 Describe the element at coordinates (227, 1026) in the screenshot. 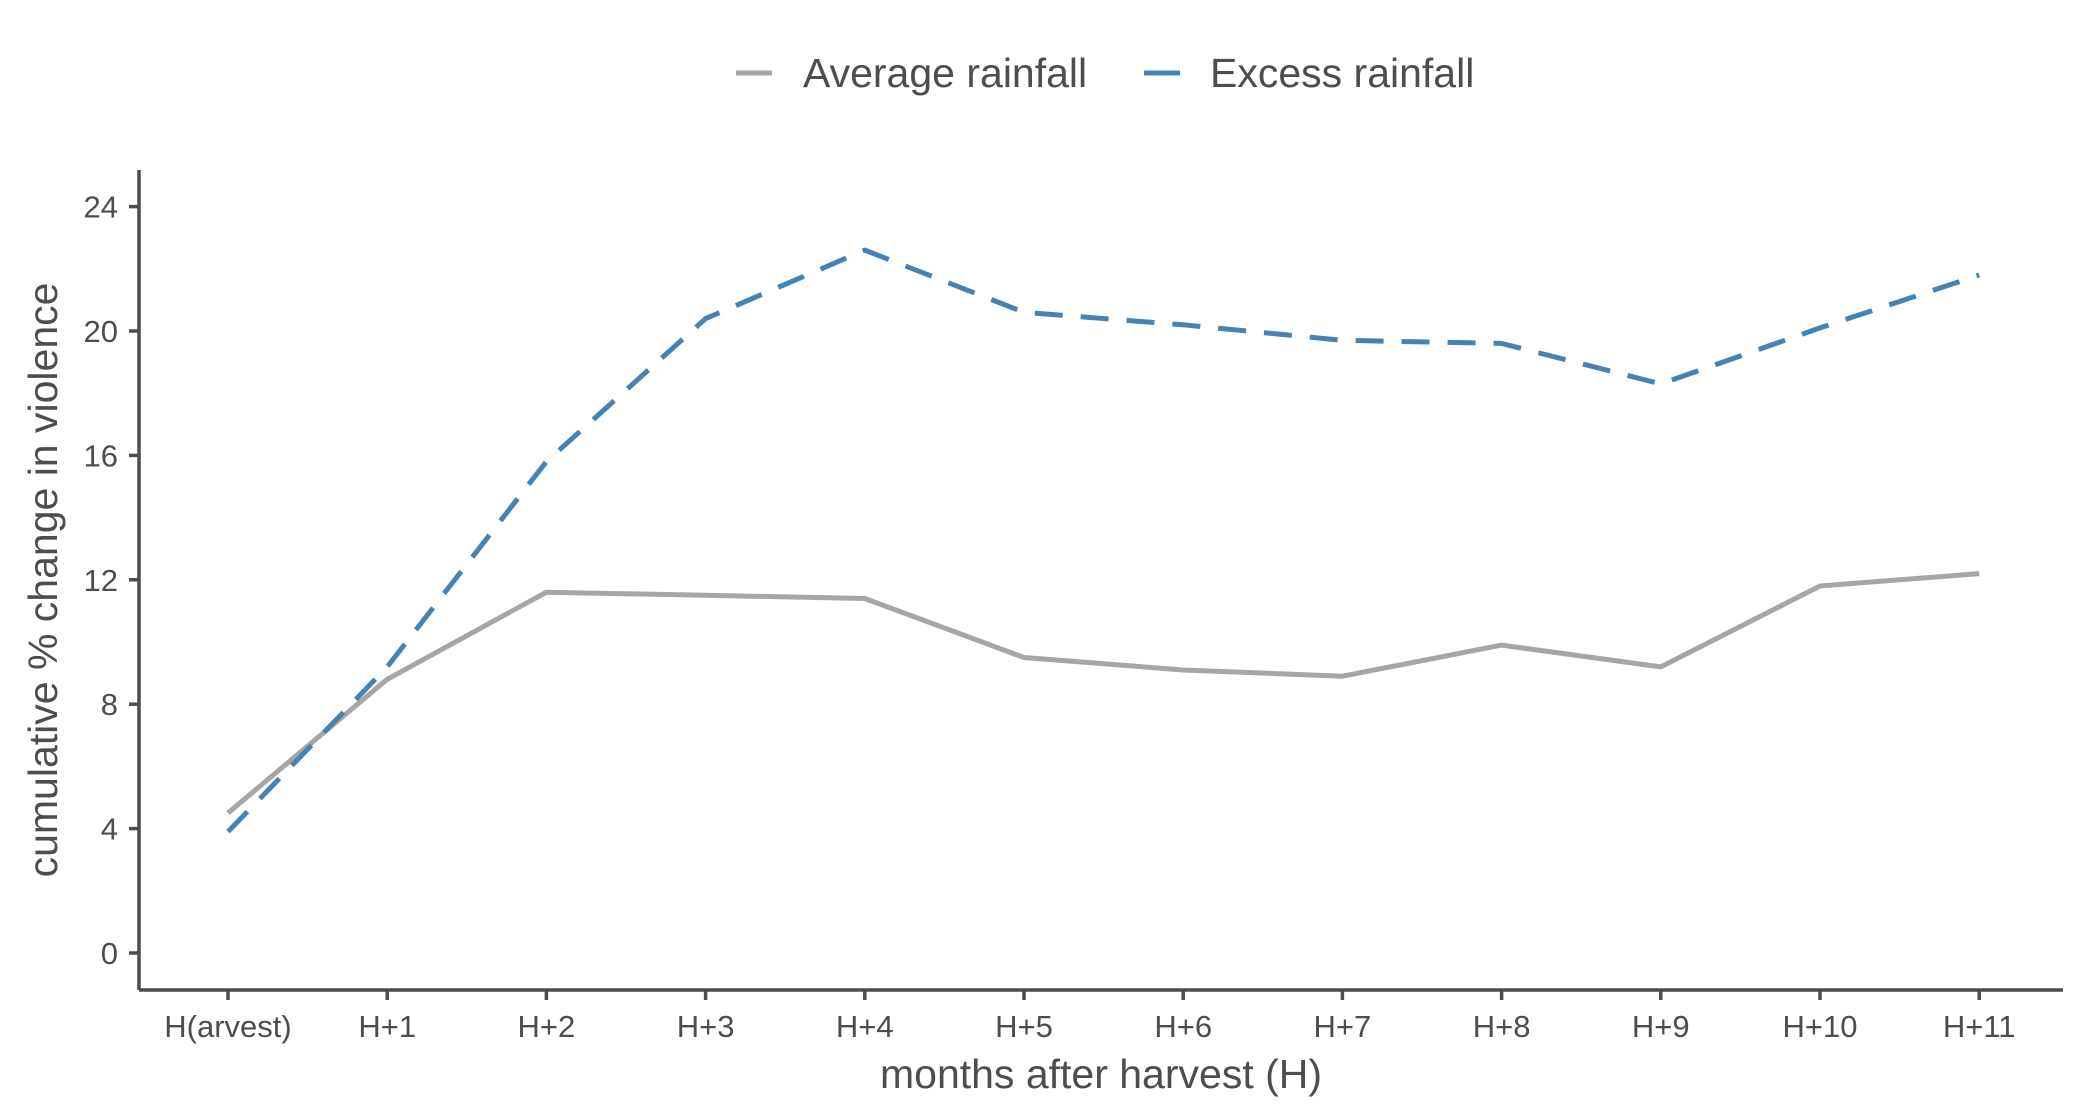

I see `x-tick-label: H(arvest)` at that location.